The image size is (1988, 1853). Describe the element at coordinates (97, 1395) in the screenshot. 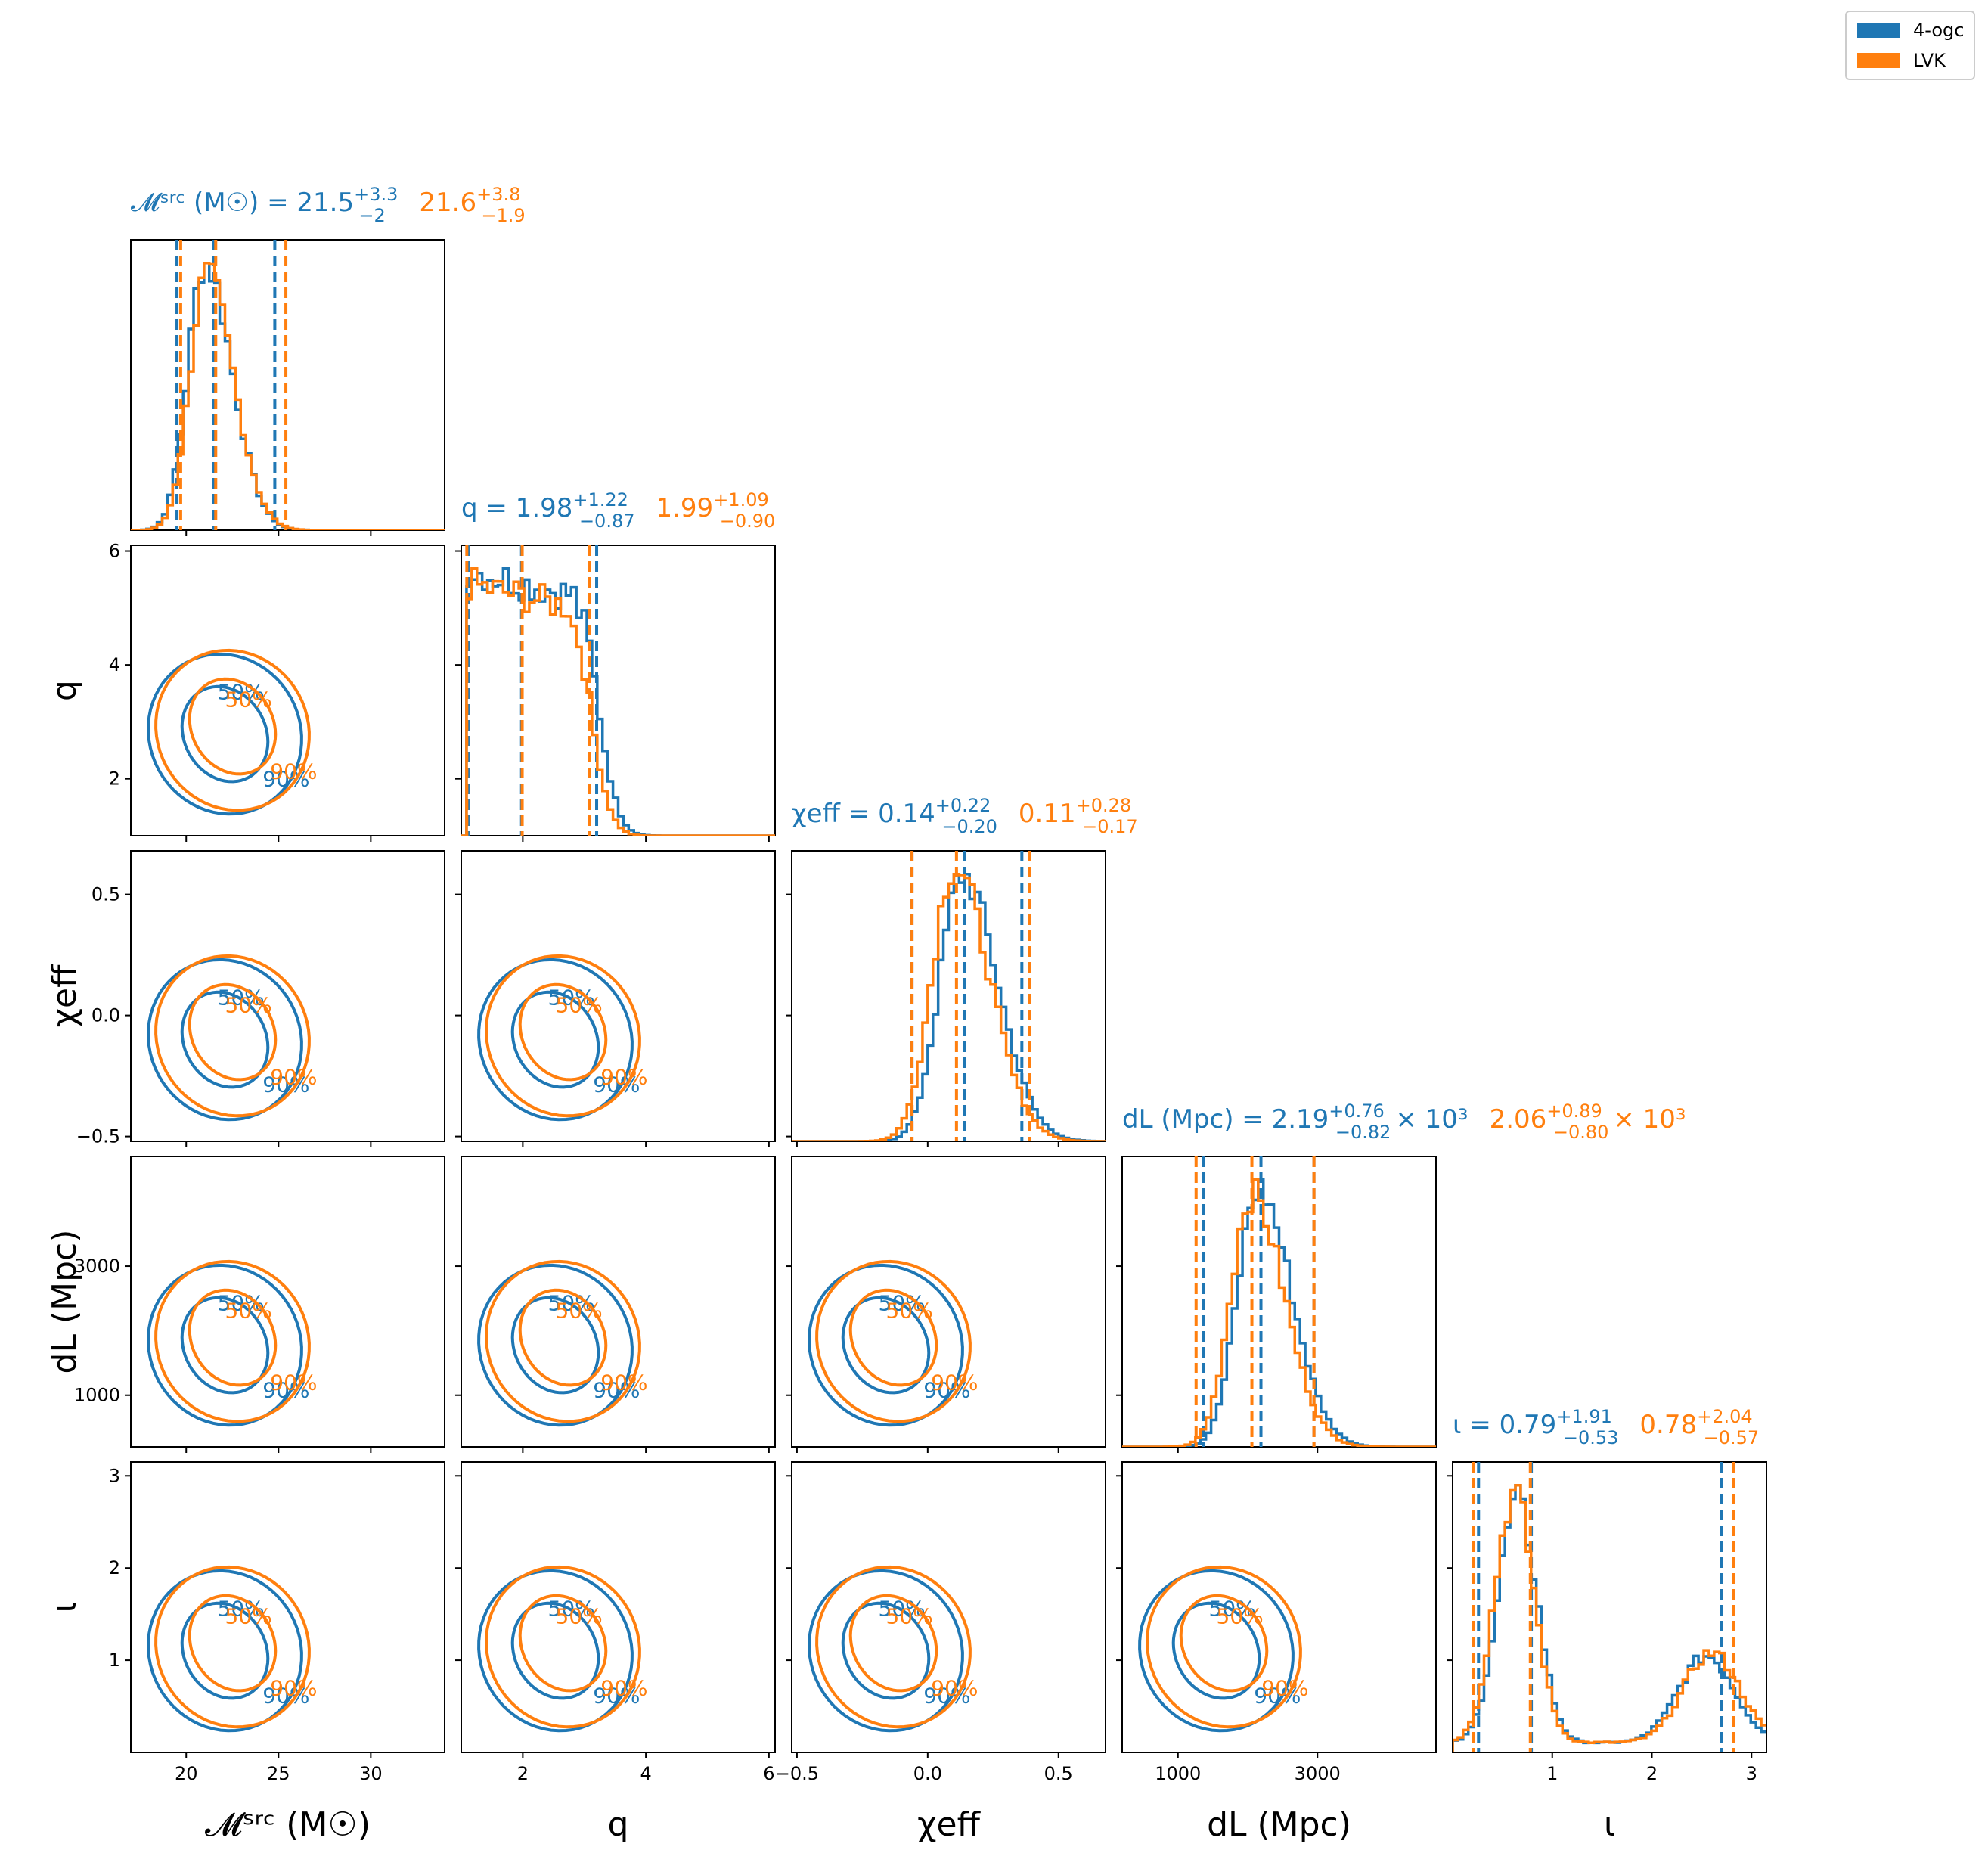

I see `y-tick-label: 1000` at that location.